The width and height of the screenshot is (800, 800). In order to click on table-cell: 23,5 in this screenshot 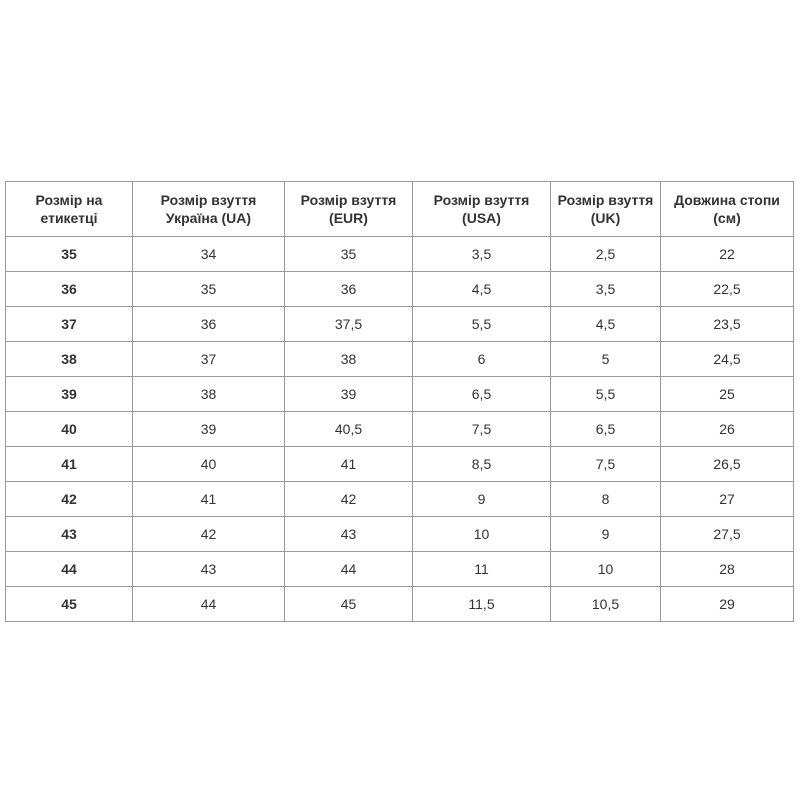, I will do `click(727, 324)`.